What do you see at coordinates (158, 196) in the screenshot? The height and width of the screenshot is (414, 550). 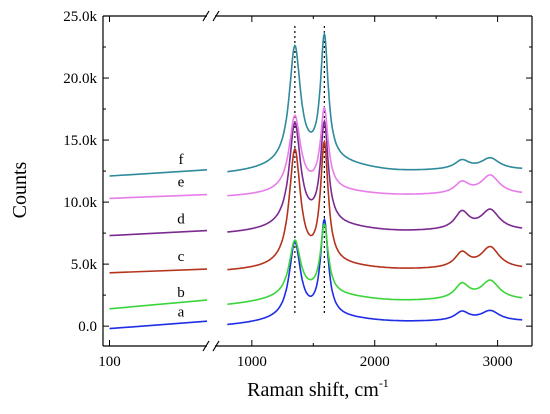 I see `series-e-low-segment` at bounding box center [158, 196].